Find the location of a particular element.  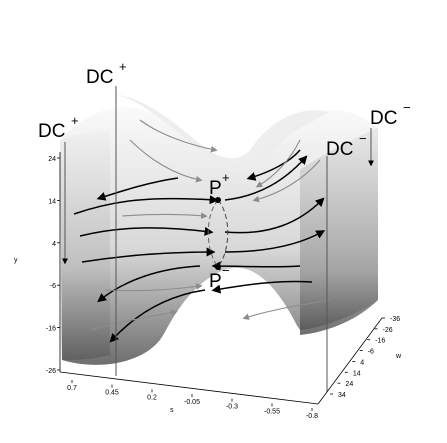

w-axis-tick-label: -36 is located at coordinates (395, 319).